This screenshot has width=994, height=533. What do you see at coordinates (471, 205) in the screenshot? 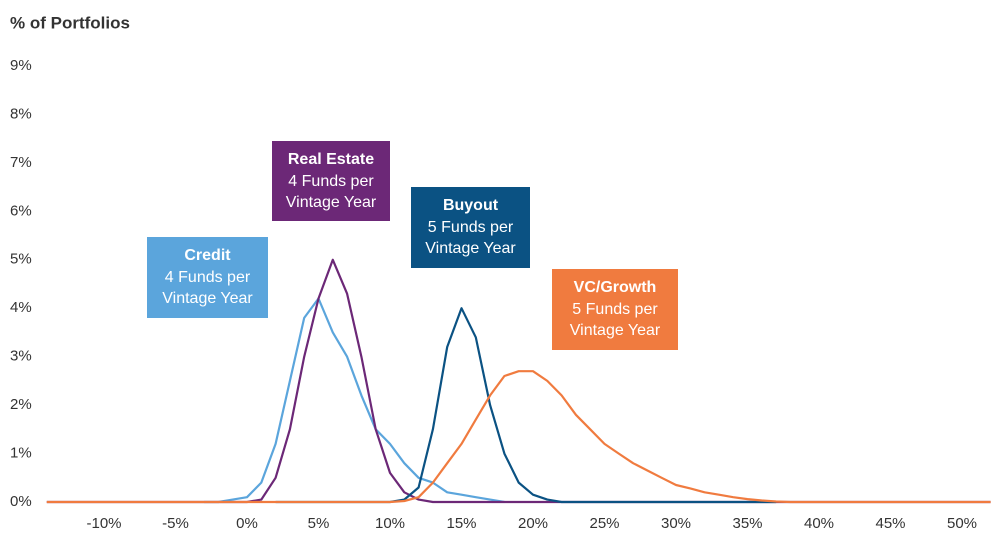
I see `annotation-title: Buyout` at bounding box center [471, 205].